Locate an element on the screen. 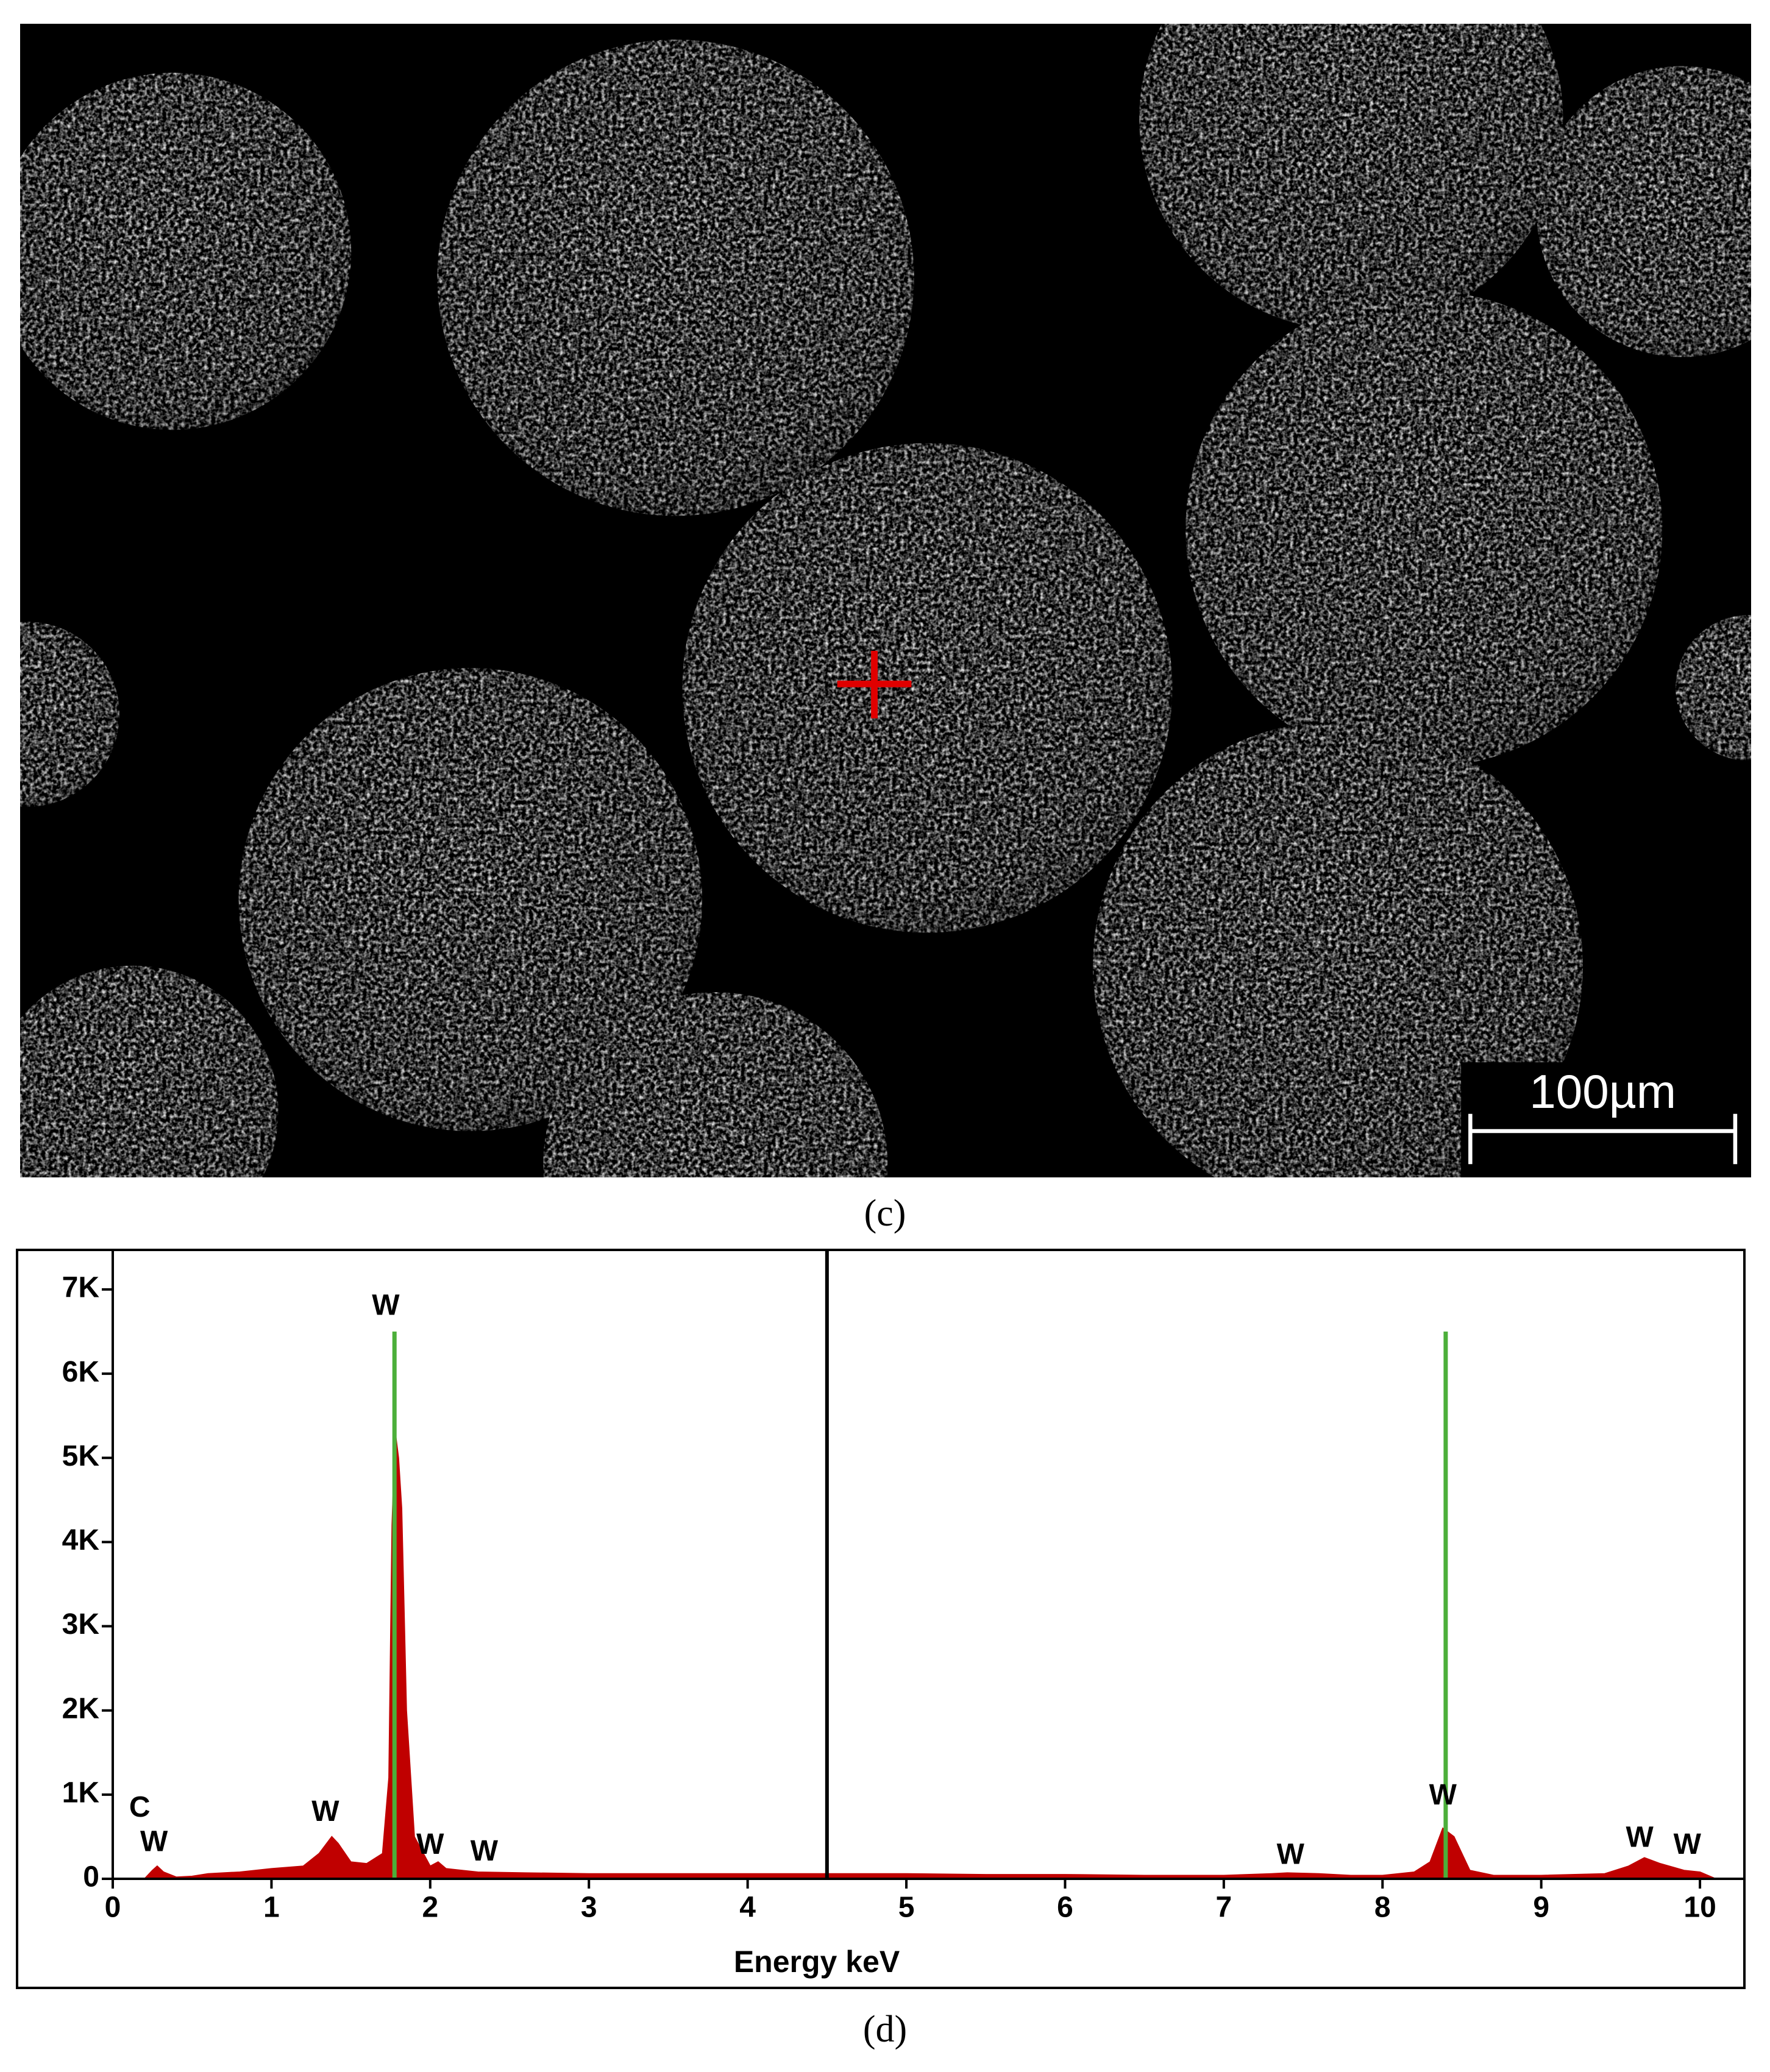 This screenshot has height=2072, width=1770. x-tick-label: 9 is located at coordinates (1541, 1908).